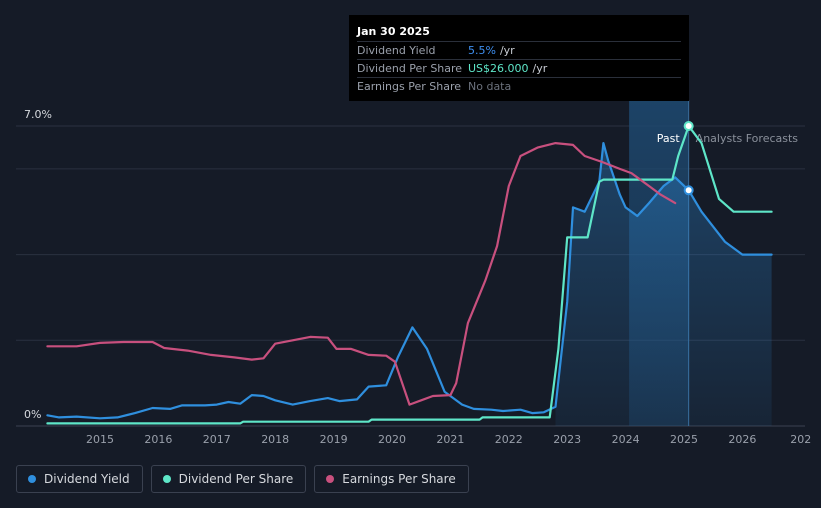  What do you see at coordinates (747, 138) in the screenshot?
I see `forecast-label: Analysts Forecasts` at bounding box center [747, 138].